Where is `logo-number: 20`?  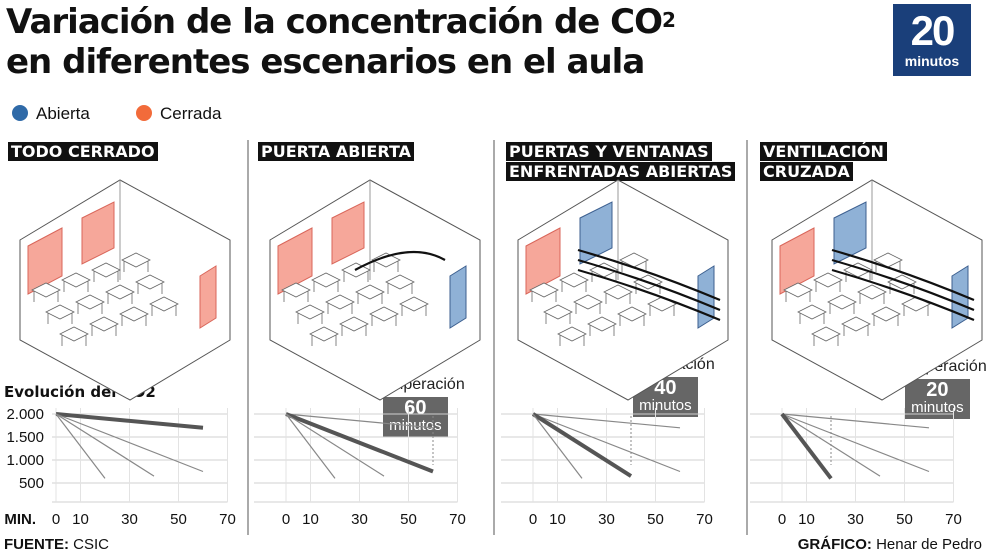
logo-number: 20 is located at coordinates (933, 30).